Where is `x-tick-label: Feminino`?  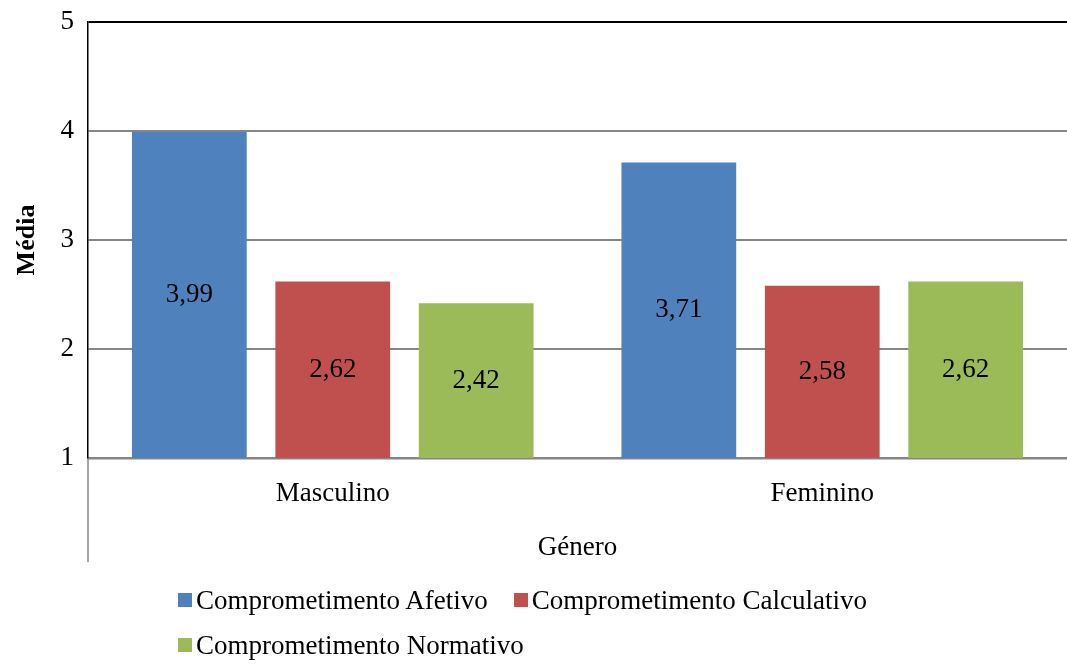
x-tick-label: Feminino is located at coordinates (822, 492).